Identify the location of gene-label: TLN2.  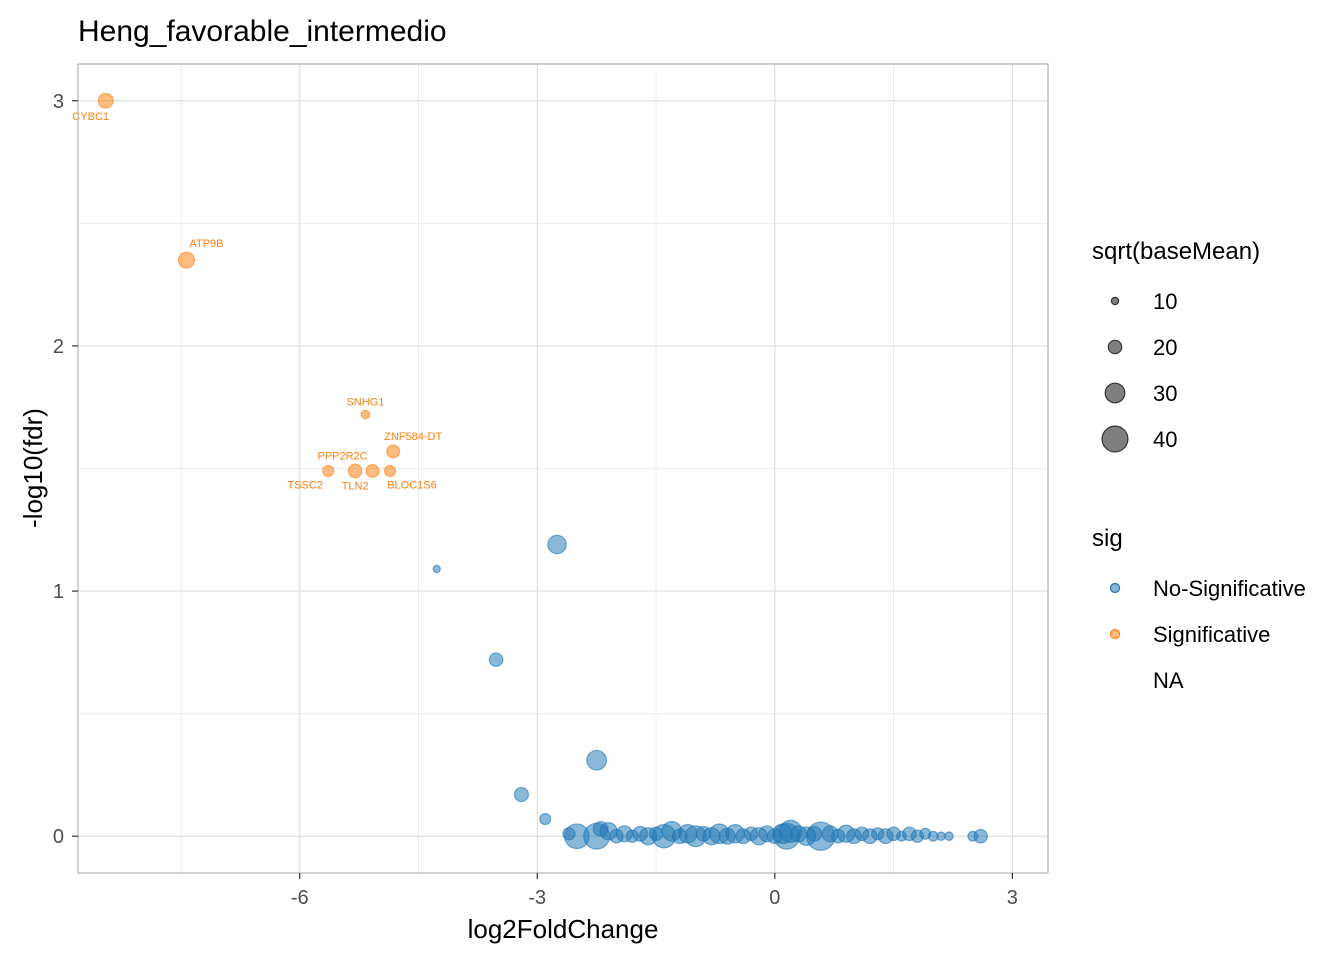
(355, 487).